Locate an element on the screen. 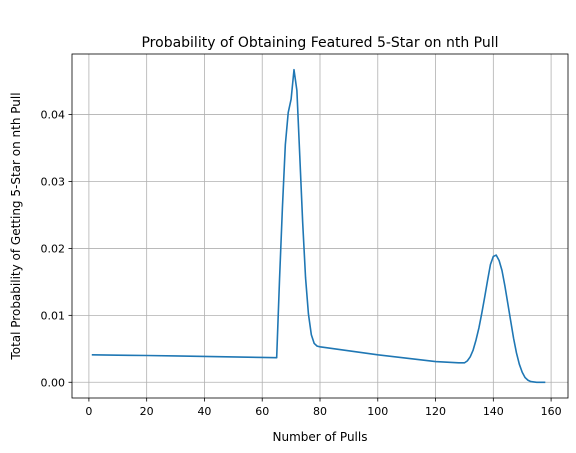 This screenshot has height=453, width=576. y-tick-label: 0.04 is located at coordinates (53, 115).